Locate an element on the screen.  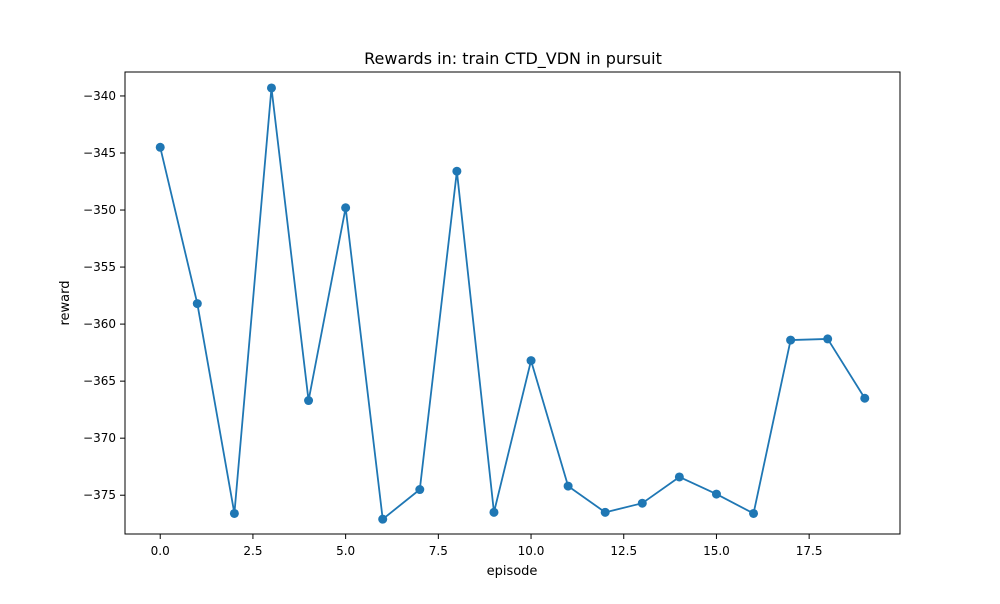
x-axis-label: episode is located at coordinates (512, 571).